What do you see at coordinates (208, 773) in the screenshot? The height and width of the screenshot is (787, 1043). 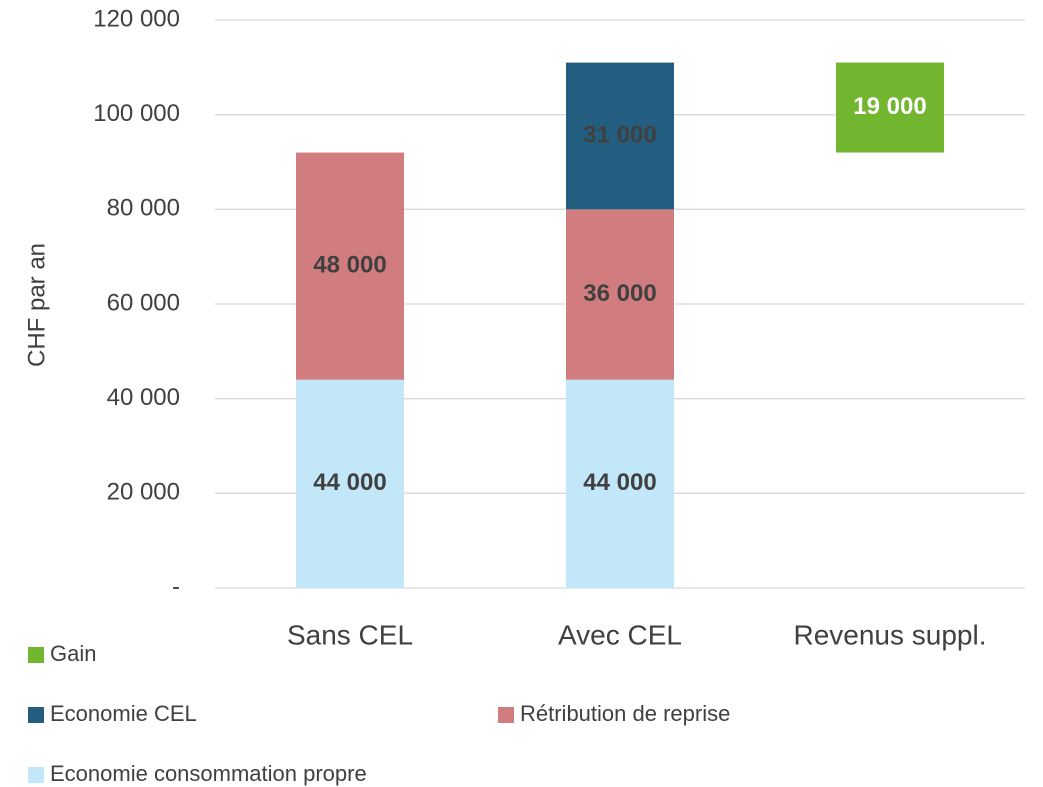 I see `legend-label: Economie consommation propre` at bounding box center [208, 773].